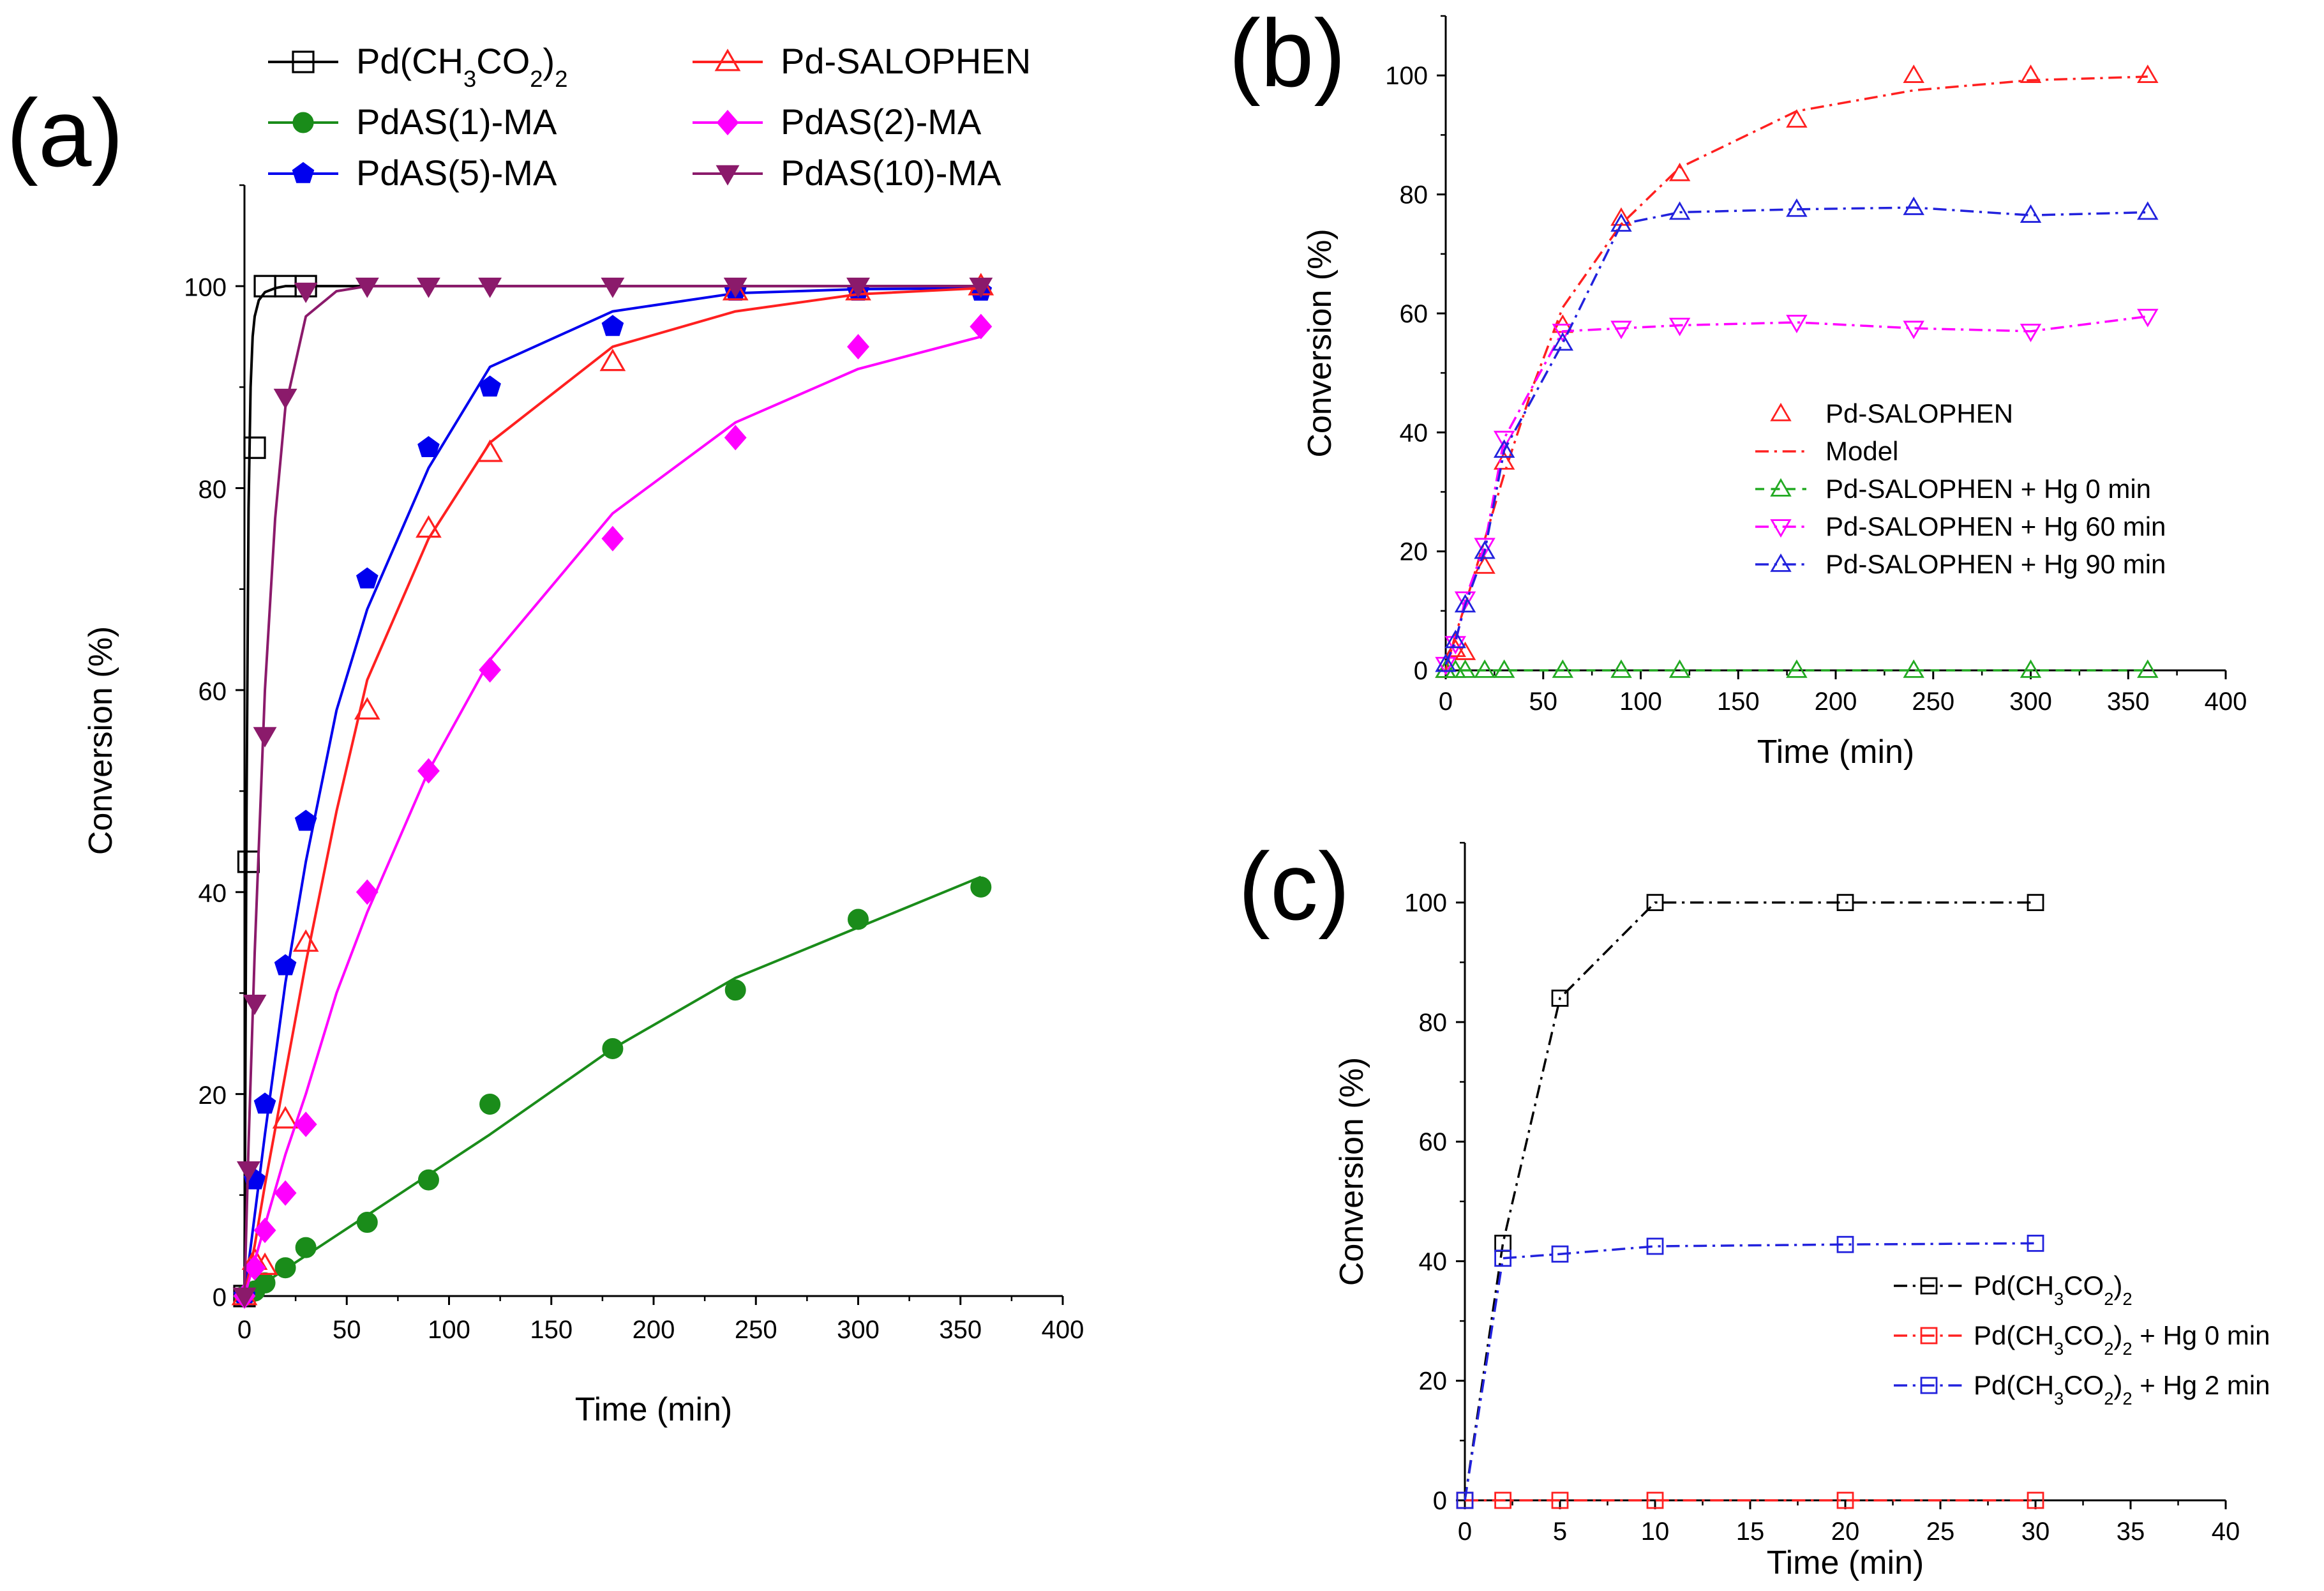 The width and height of the screenshot is (2324, 1591). What do you see at coordinates (1560, 1532) in the screenshot?
I see `x-tick-label: 5` at bounding box center [1560, 1532].